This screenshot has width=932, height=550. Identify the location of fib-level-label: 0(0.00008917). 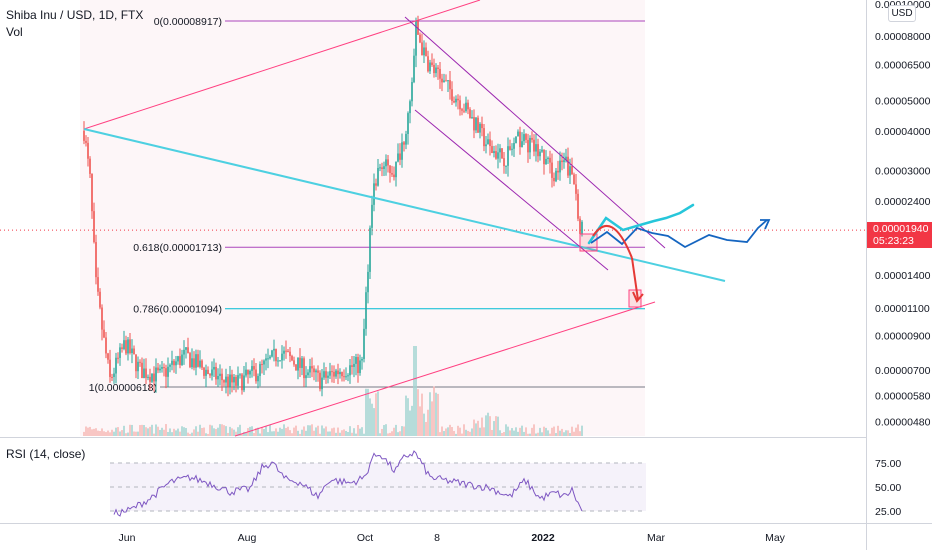
(188, 22).